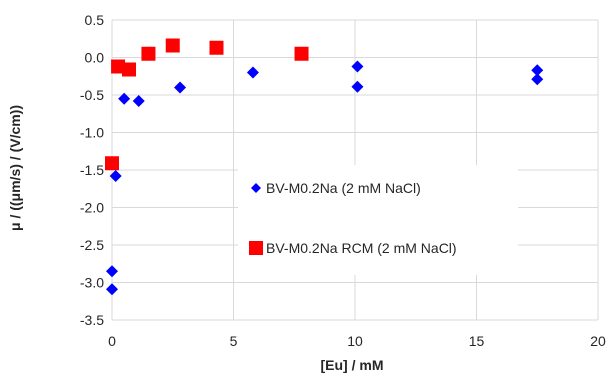  Describe the element at coordinates (352, 365) in the screenshot. I see `x-axis-title: [Eu] / mM` at that location.